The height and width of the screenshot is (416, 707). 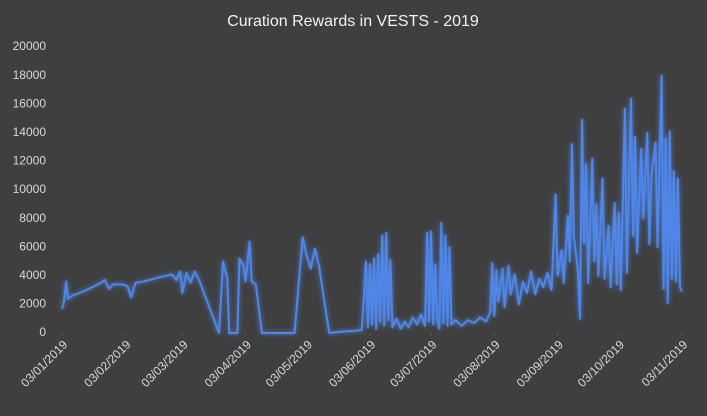 I want to click on y-tick-label: 18000, so click(x=30, y=75).